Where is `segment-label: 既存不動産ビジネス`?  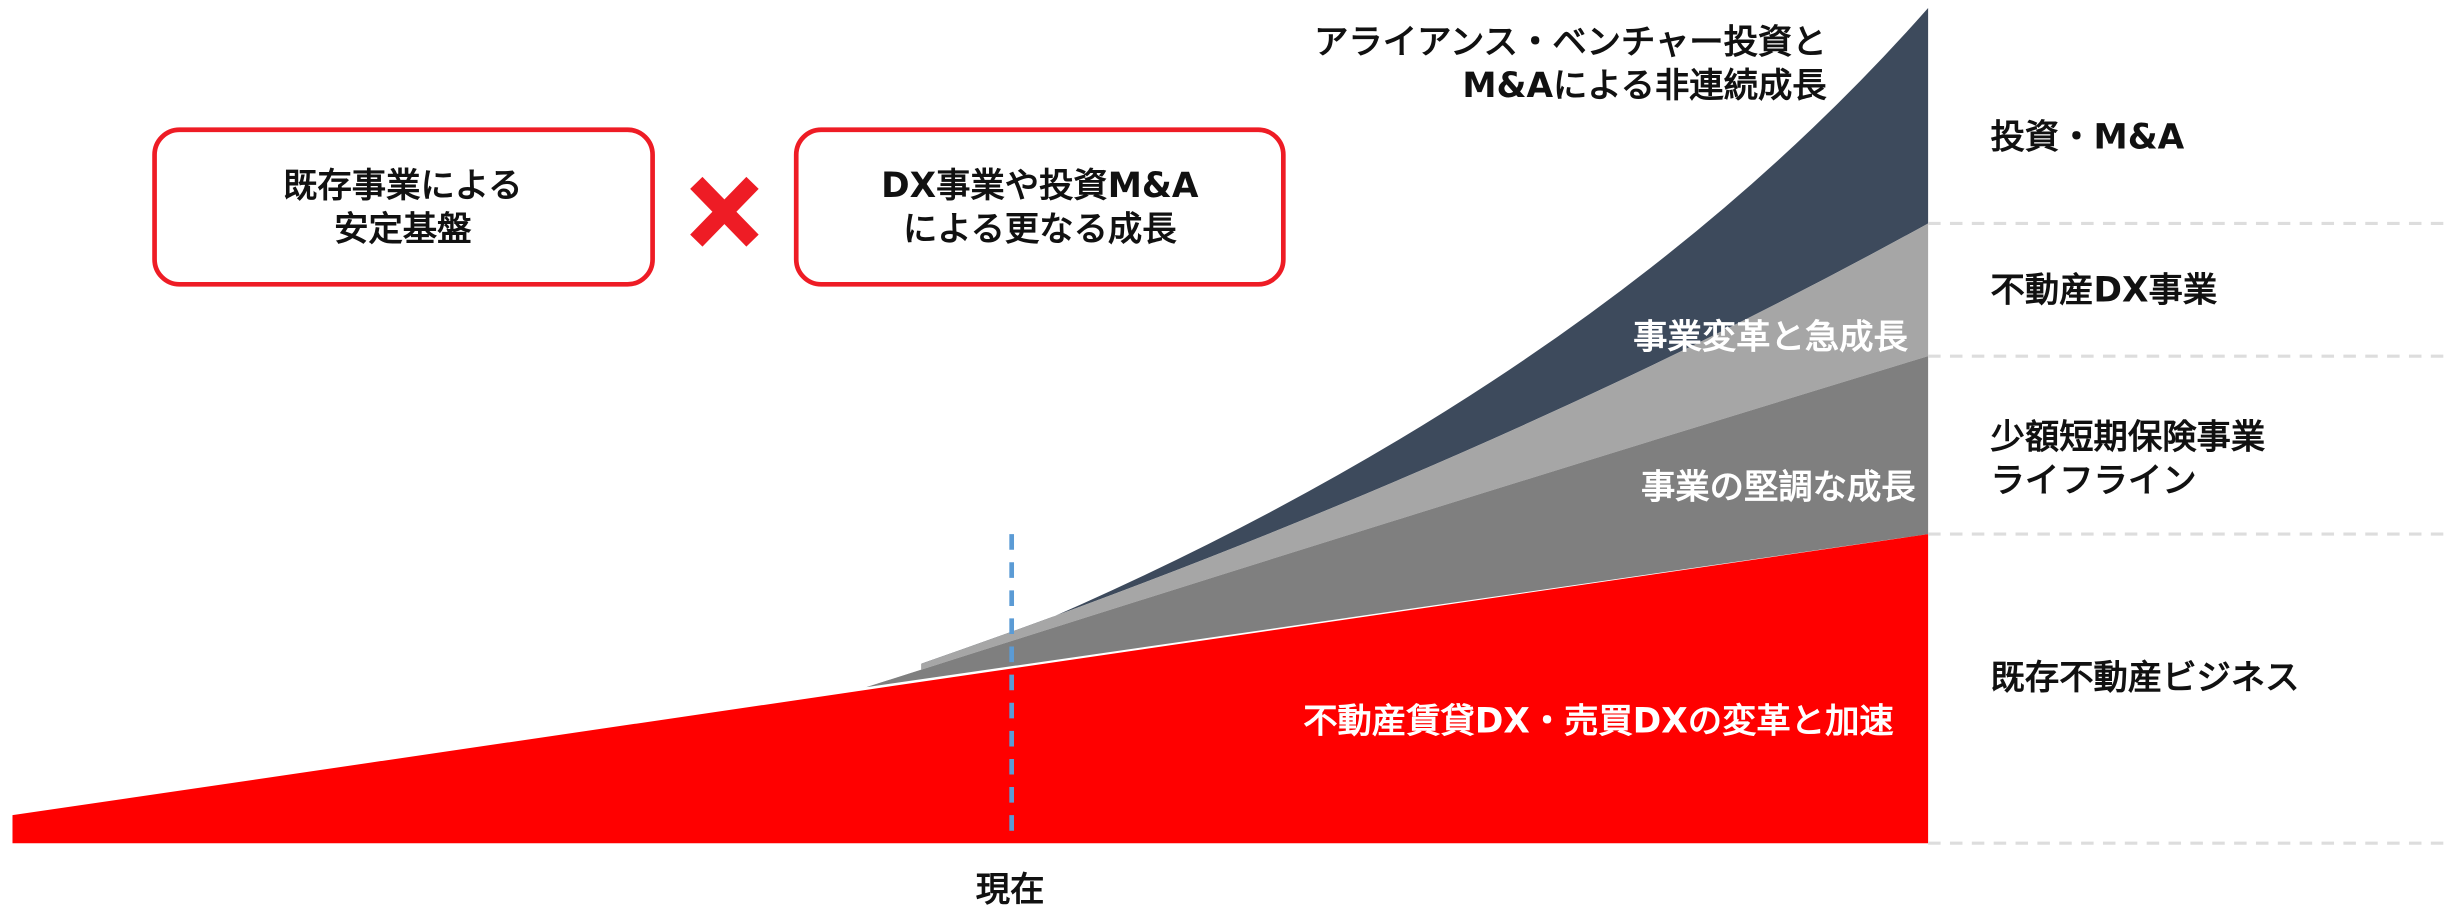 segment-label: 既存不動産ビジネス is located at coordinates (2145, 678).